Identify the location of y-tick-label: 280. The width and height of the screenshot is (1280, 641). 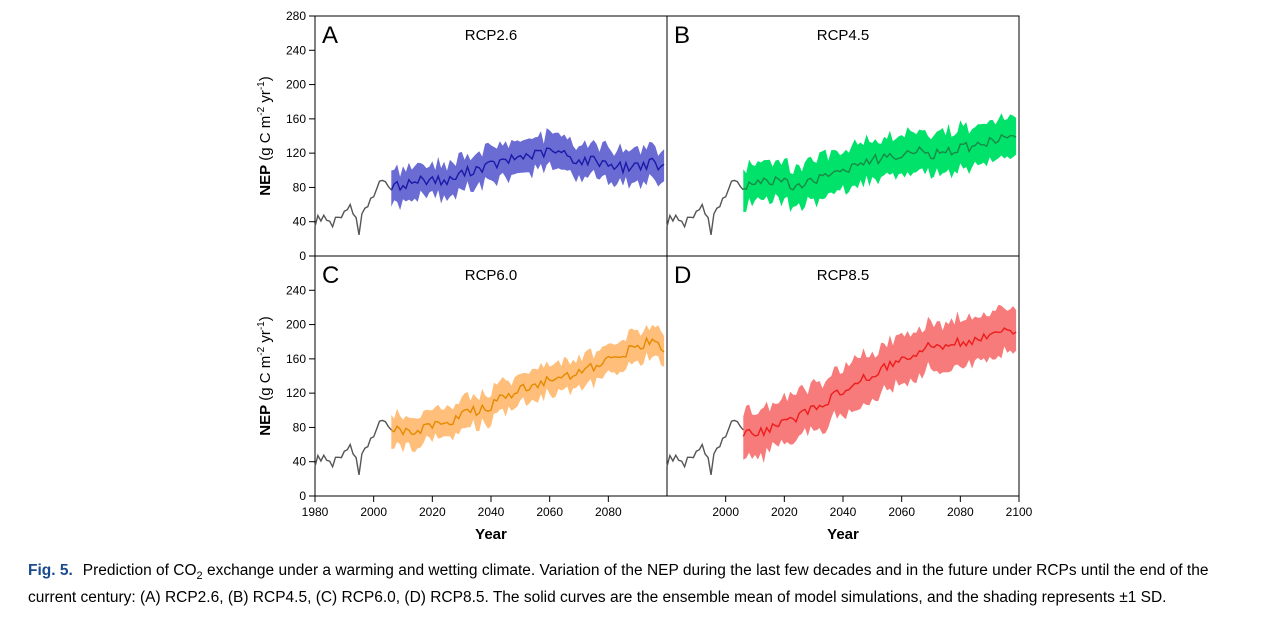
(296, 16).